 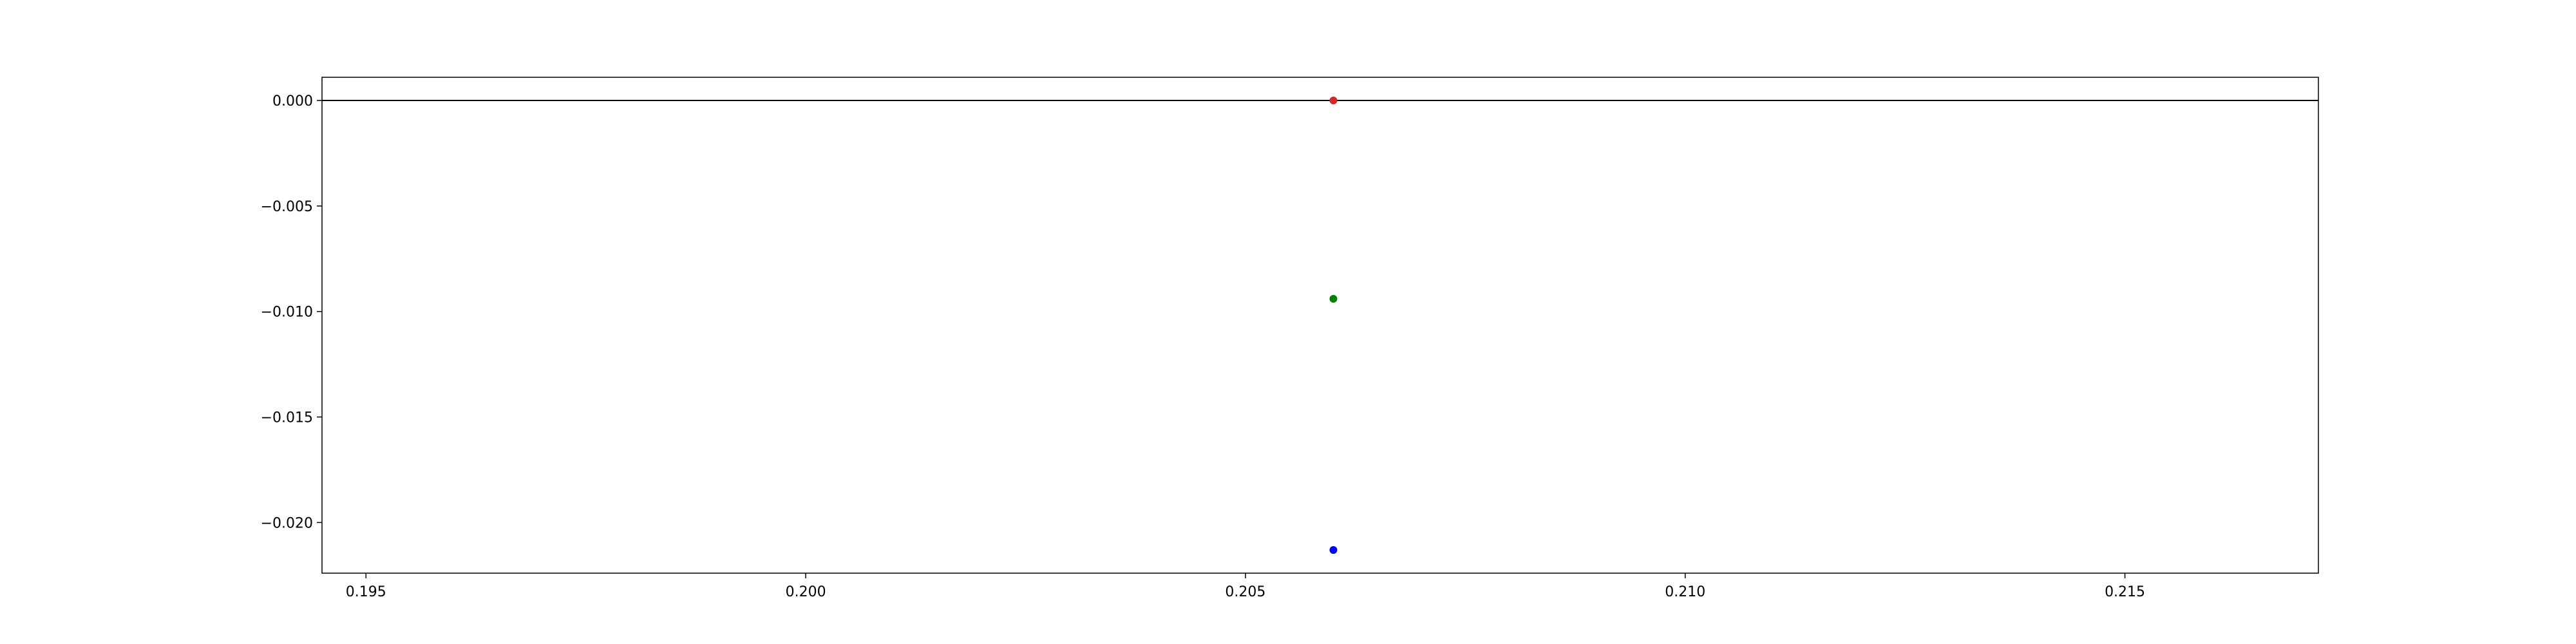 What do you see at coordinates (366, 592) in the screenshot?
I see `x-tick-label: 0.195` at bounding box center [366, 592].